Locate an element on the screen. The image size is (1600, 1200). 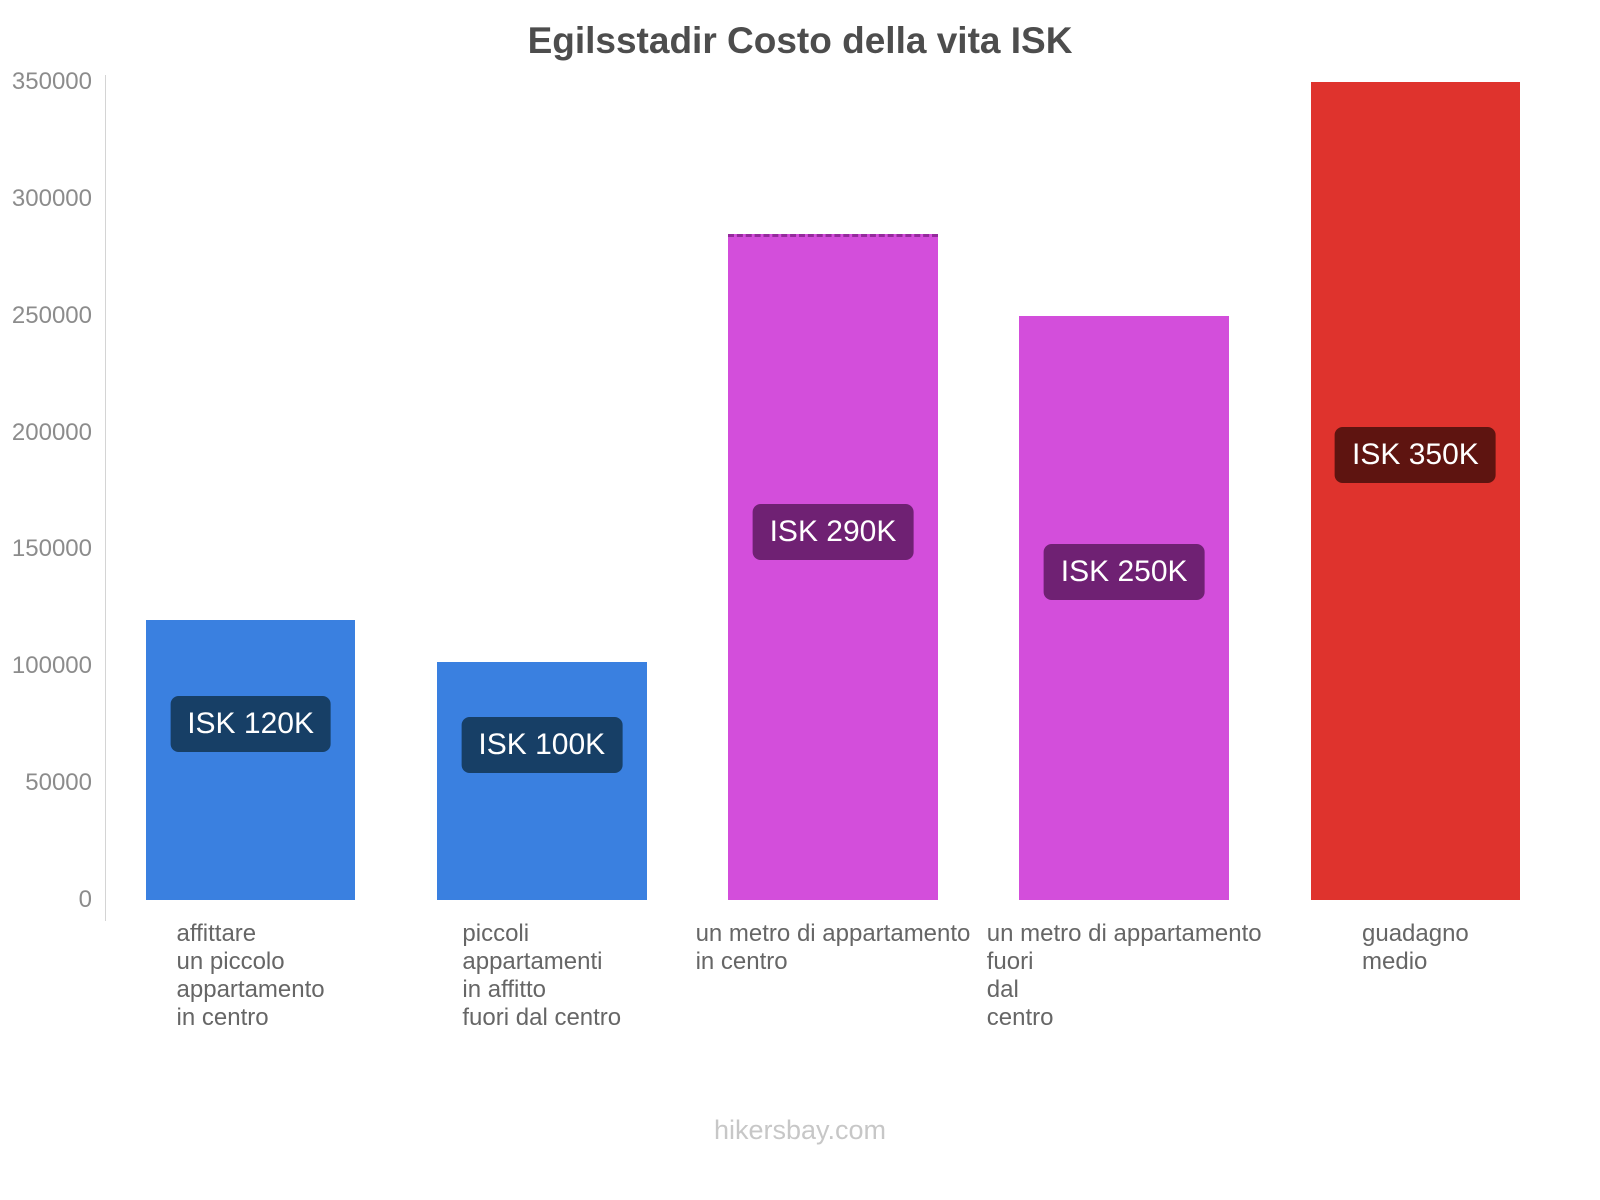
y-tick-label: 50000 is located at coordinates (58, 783).